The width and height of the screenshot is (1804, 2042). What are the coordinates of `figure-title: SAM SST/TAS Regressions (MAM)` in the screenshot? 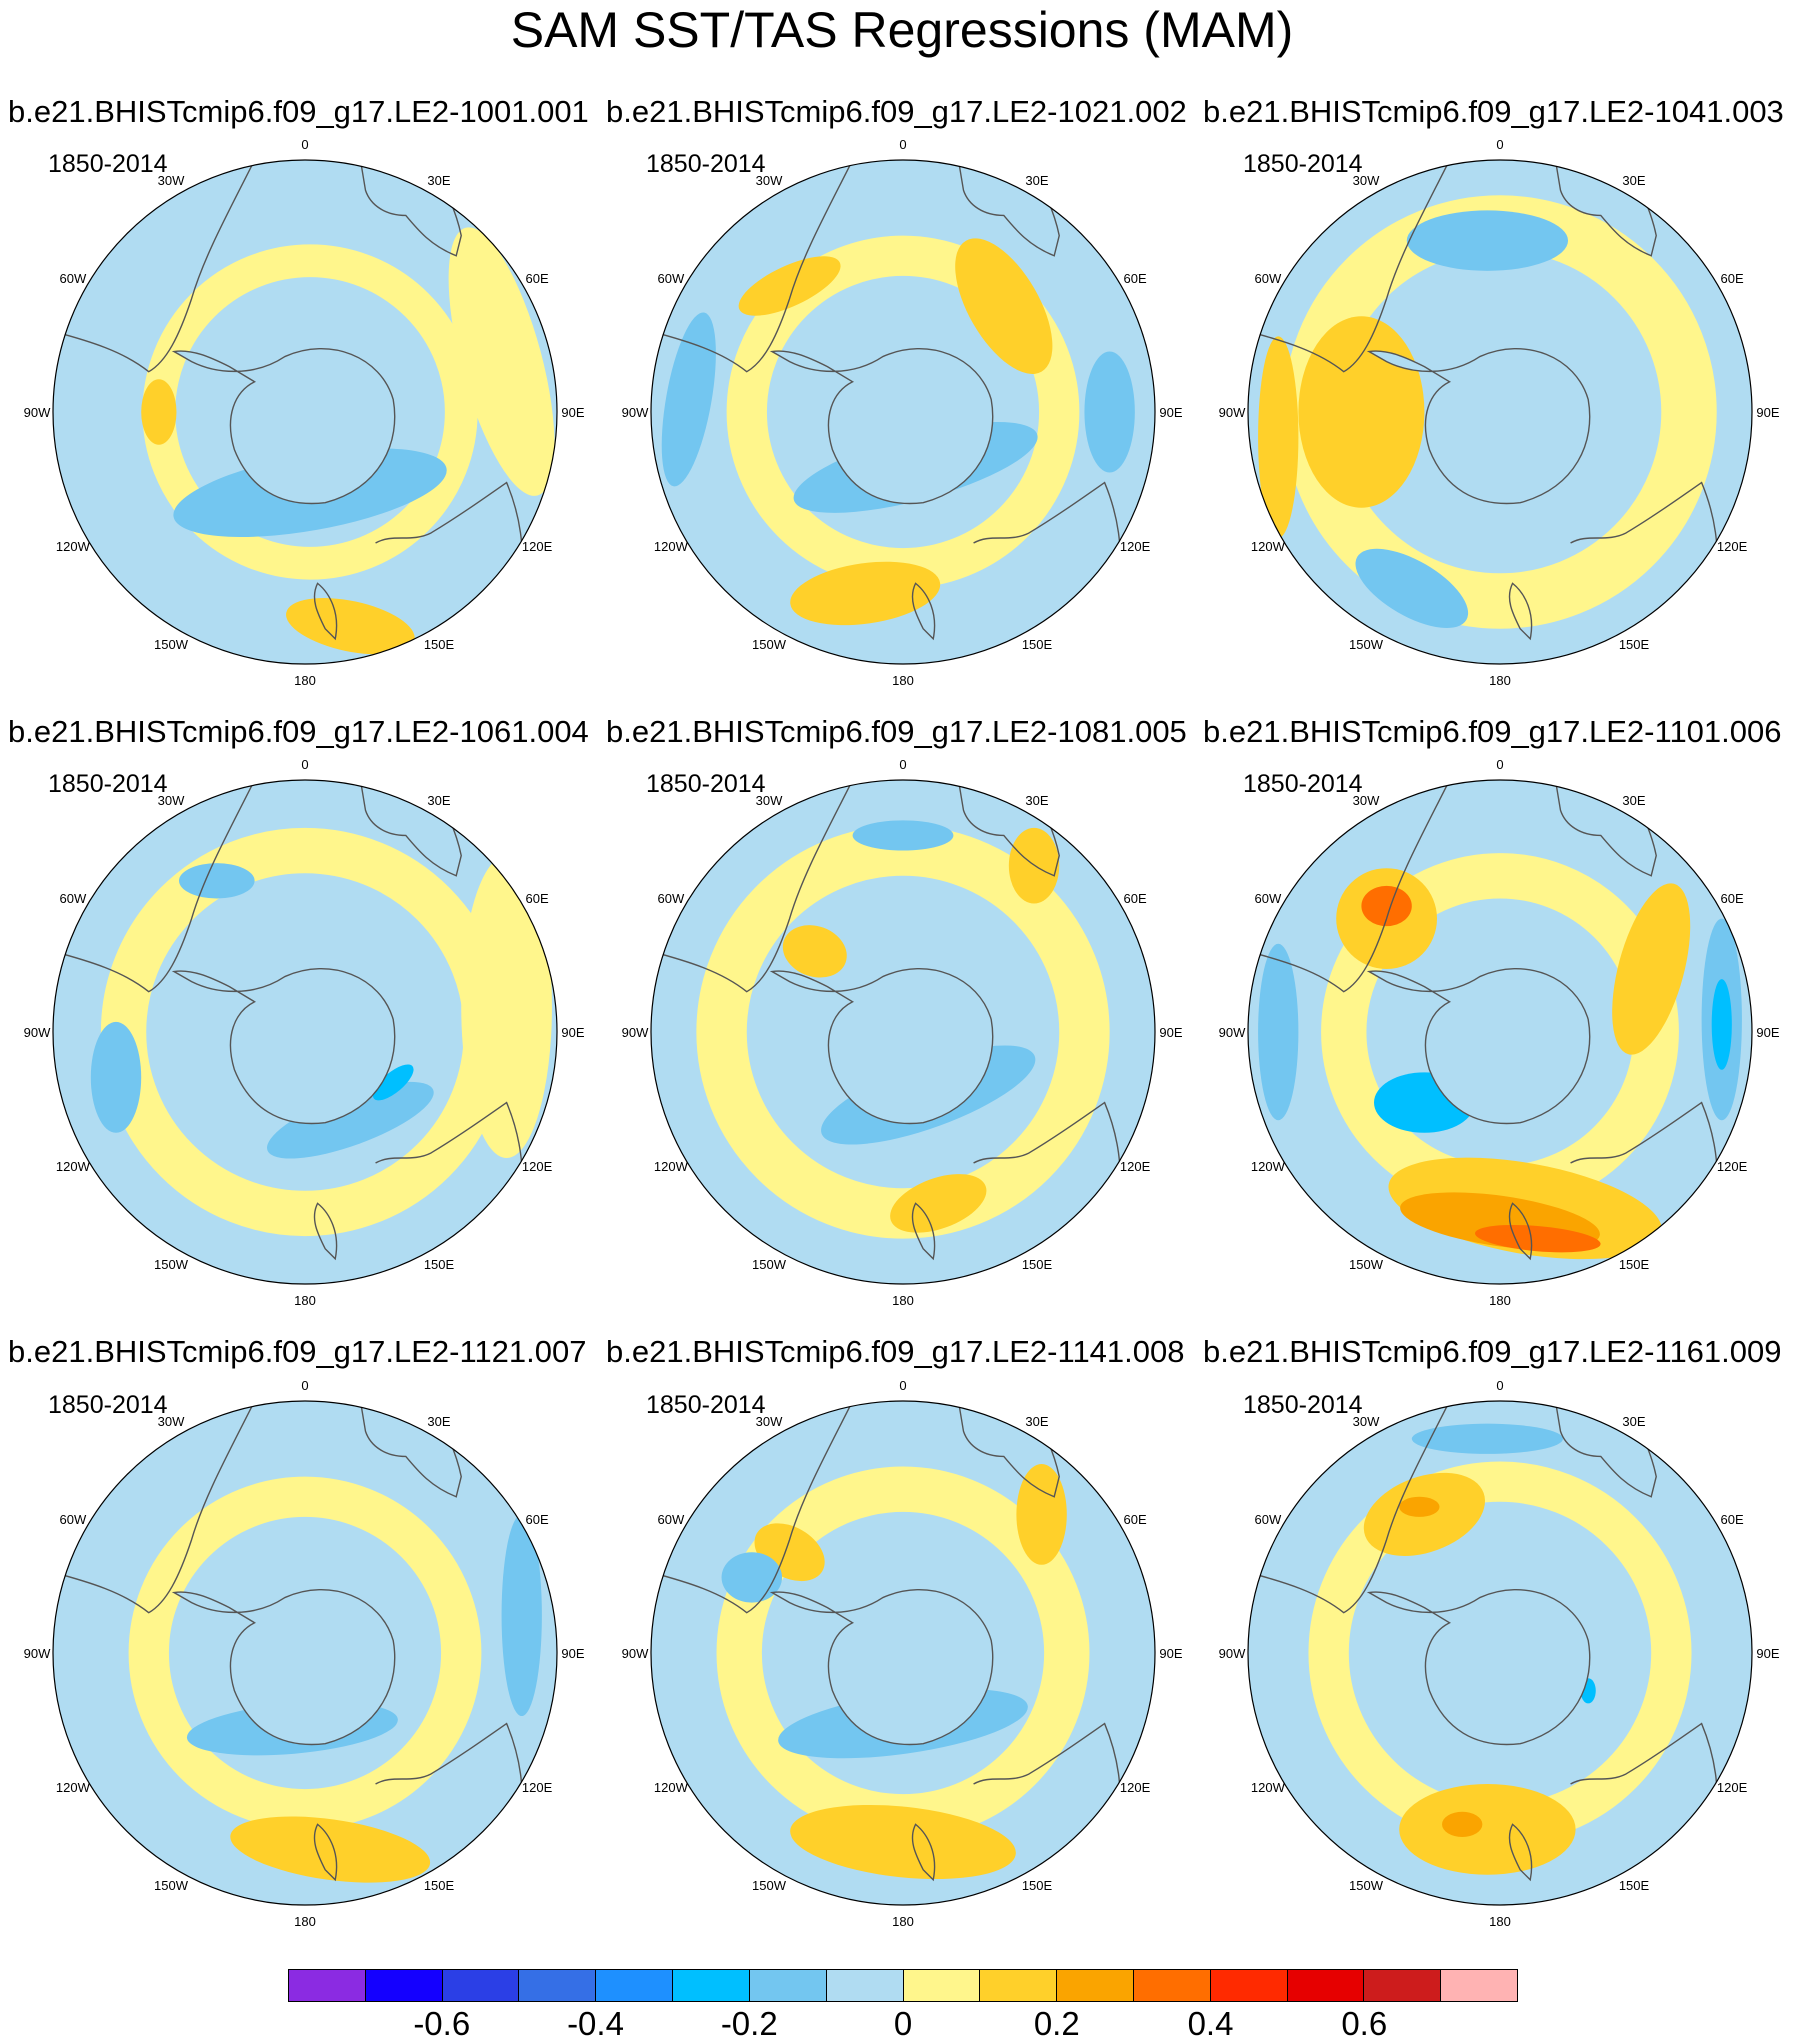 It's located at (902, 30).